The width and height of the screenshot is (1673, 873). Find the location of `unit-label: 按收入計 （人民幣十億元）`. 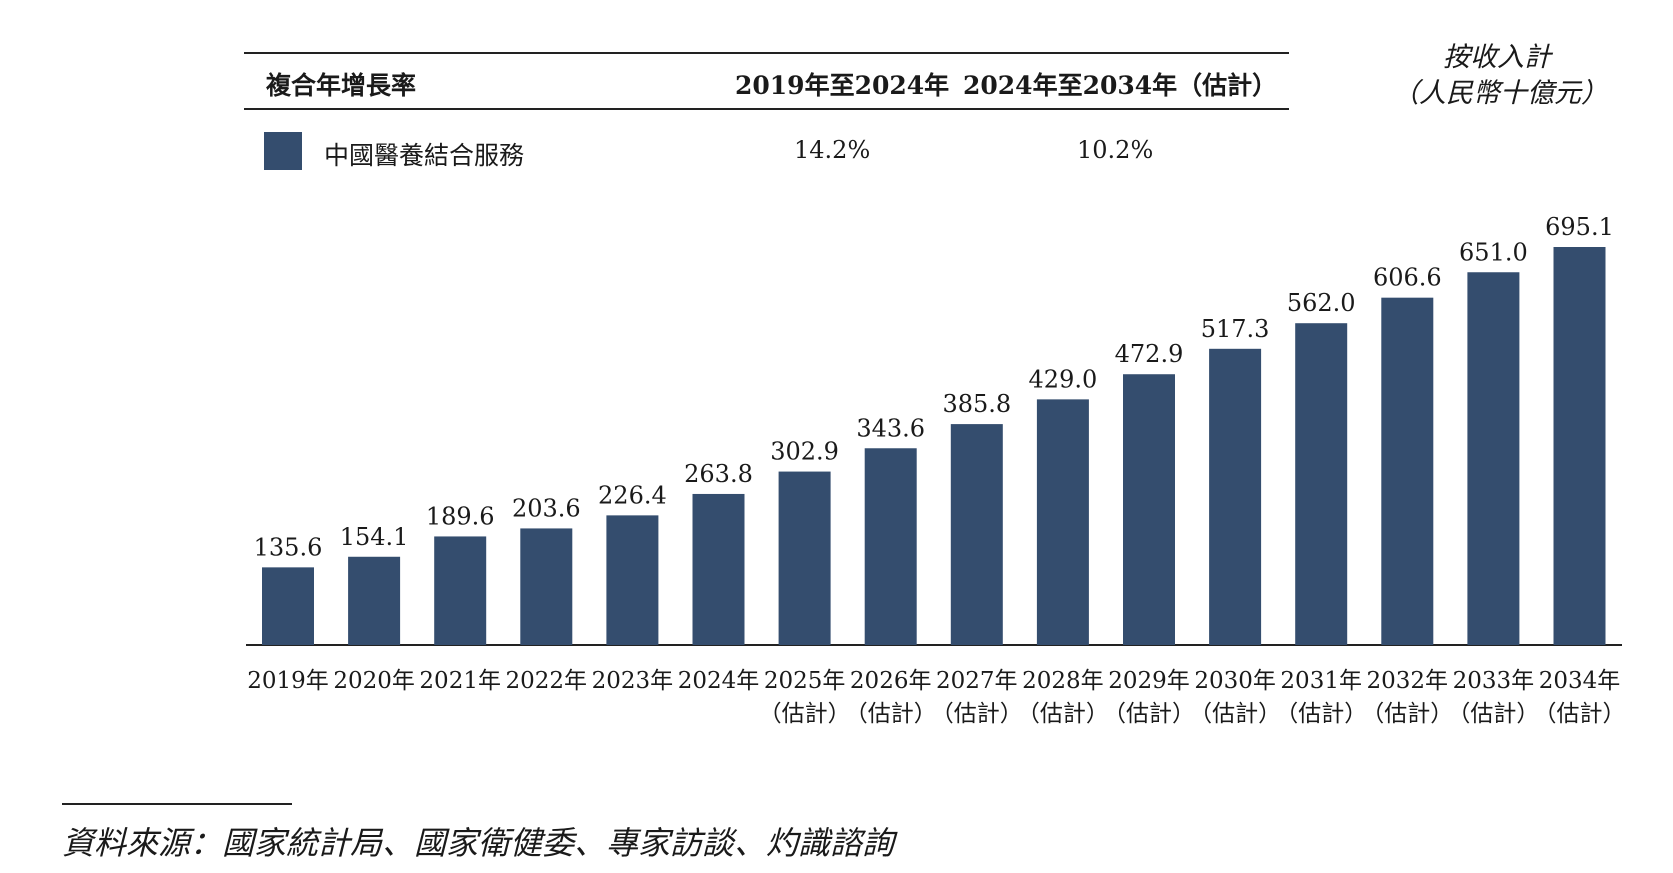

unit-label: 按收入計 （人民幣十億元） is located at coordinates (1500, 76).